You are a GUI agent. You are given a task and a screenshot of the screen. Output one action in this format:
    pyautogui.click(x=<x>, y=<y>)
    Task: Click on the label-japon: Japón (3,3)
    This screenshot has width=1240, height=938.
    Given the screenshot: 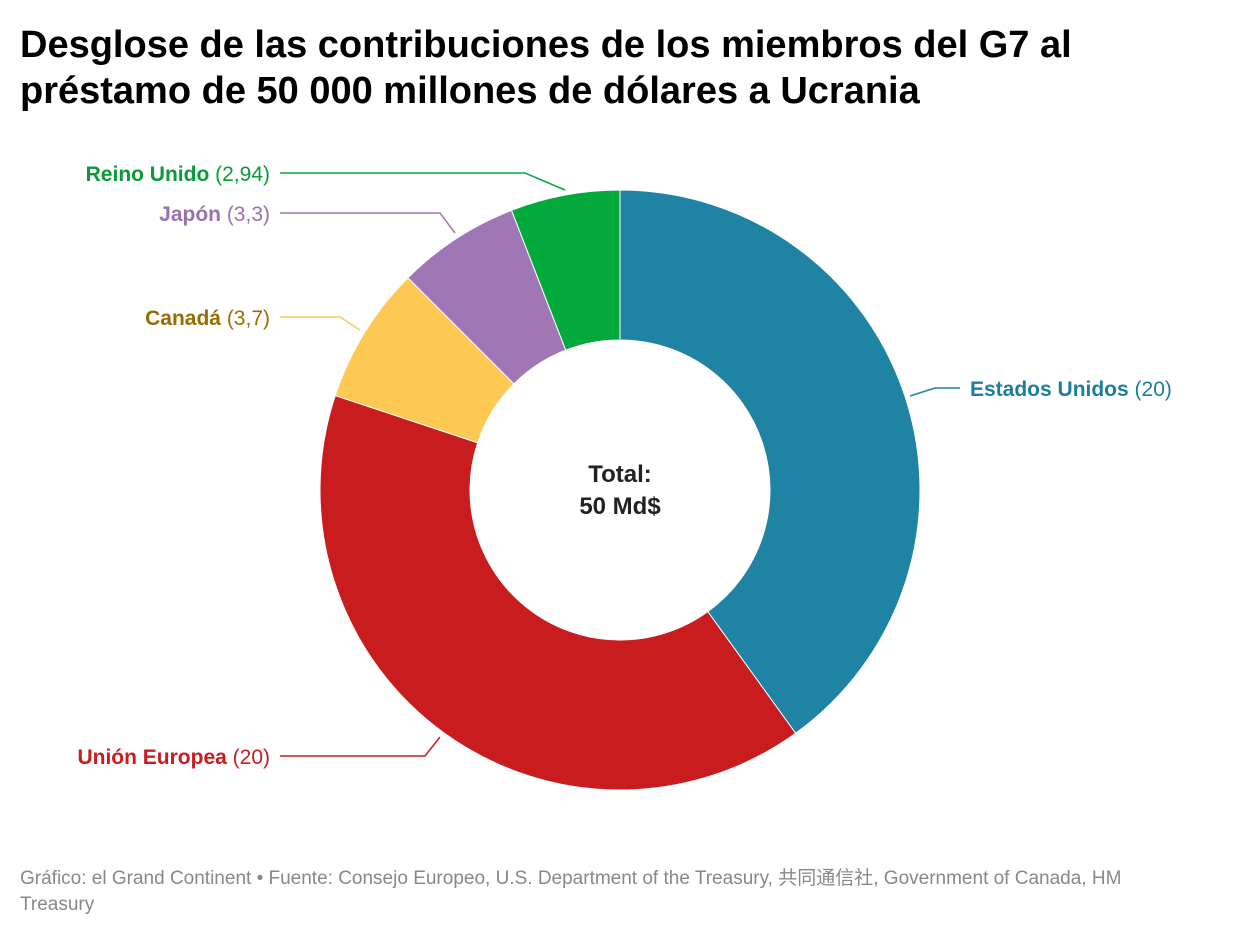 What is the action you would take?
    pyautogui.click(x=214, y=214)
    